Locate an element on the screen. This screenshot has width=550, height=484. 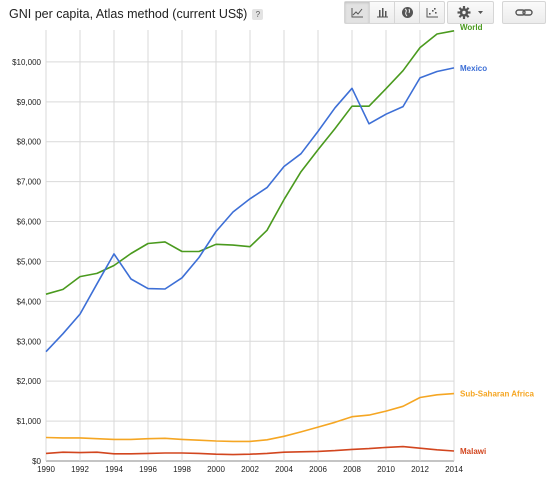
map-view-button is located at coordinates (407, 12).